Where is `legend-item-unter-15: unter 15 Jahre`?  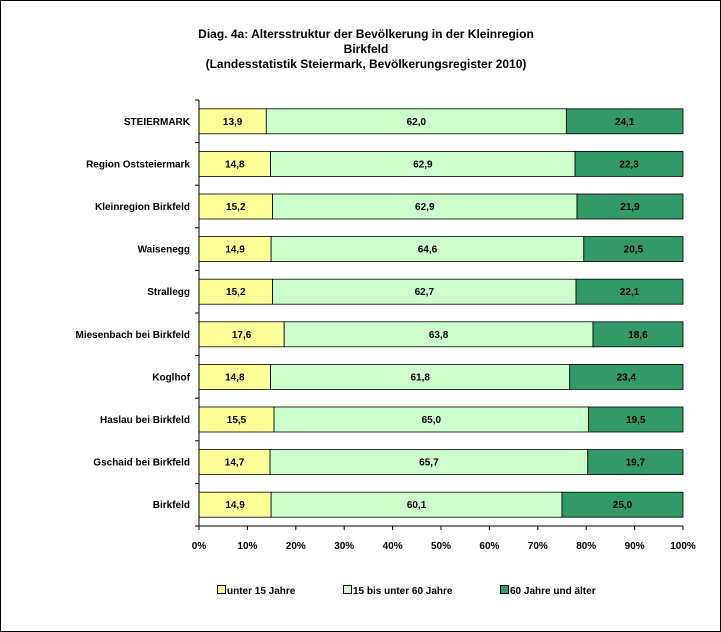
legend-item-unter-15: unter 15 Jahre is located at coordinates (256, 591).